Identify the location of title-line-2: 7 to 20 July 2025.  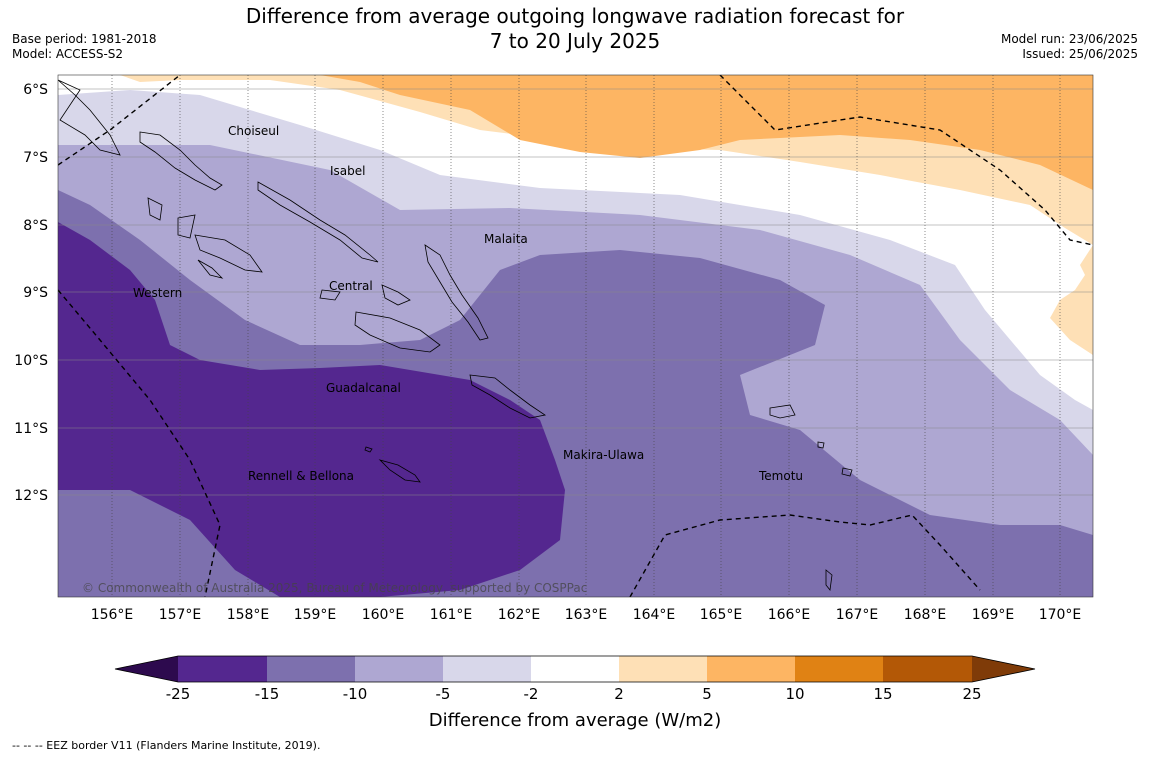
(575, 41).